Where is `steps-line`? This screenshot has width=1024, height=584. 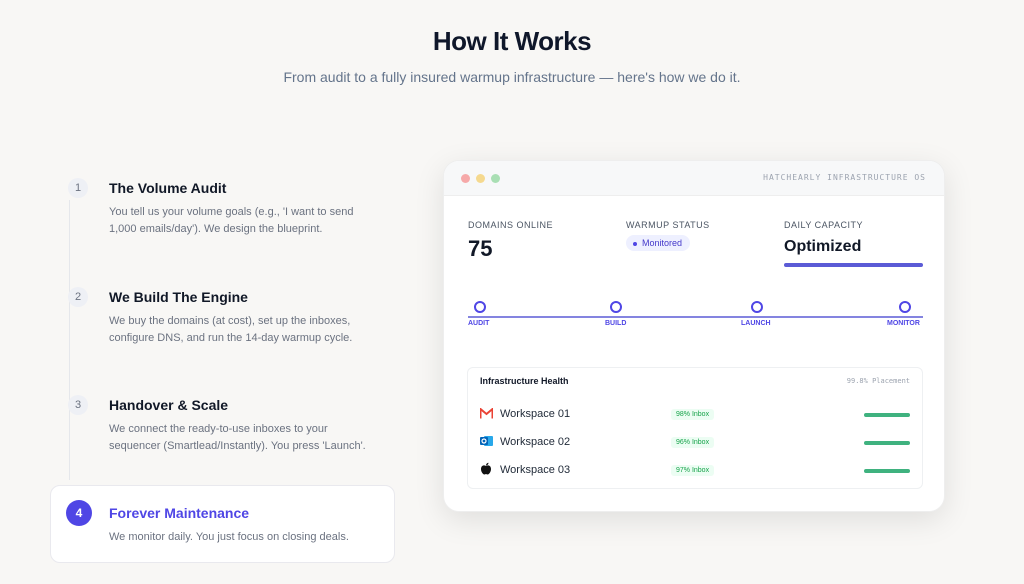
steps-line is located at coordinates (69, 340).